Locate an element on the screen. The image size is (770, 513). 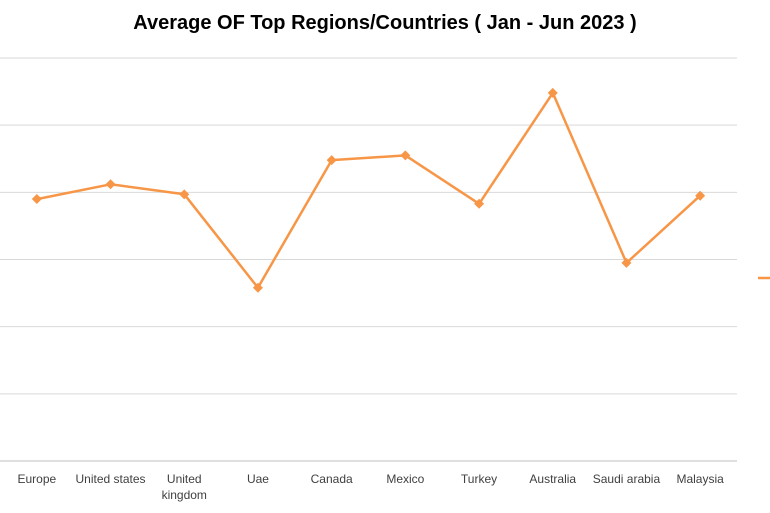
x-tick-label-line: United is located at coordinates (184, 479).